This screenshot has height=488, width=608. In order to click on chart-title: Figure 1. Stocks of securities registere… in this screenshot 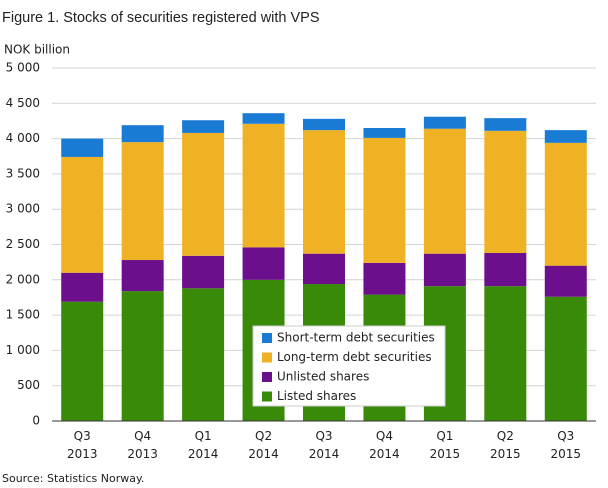, I will do `click(161, 18)`.